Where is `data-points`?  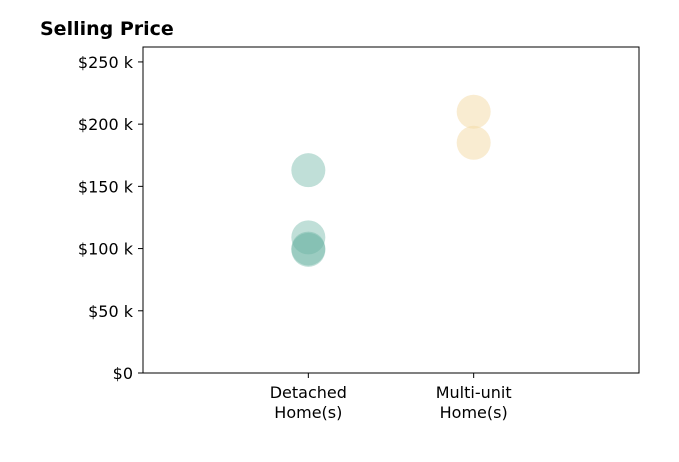 data-points is located at coordinates (391, 180).